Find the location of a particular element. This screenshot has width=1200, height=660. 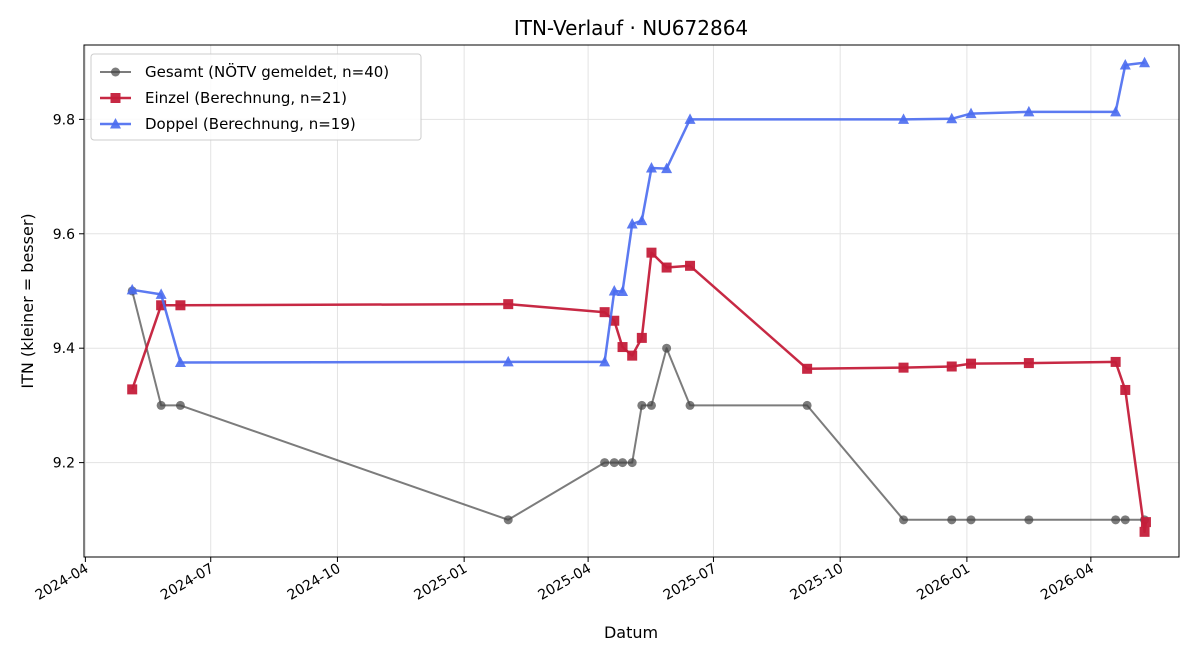

y-axis-title: ITN (kleiner = besser) is located at coordinates (27, 300).